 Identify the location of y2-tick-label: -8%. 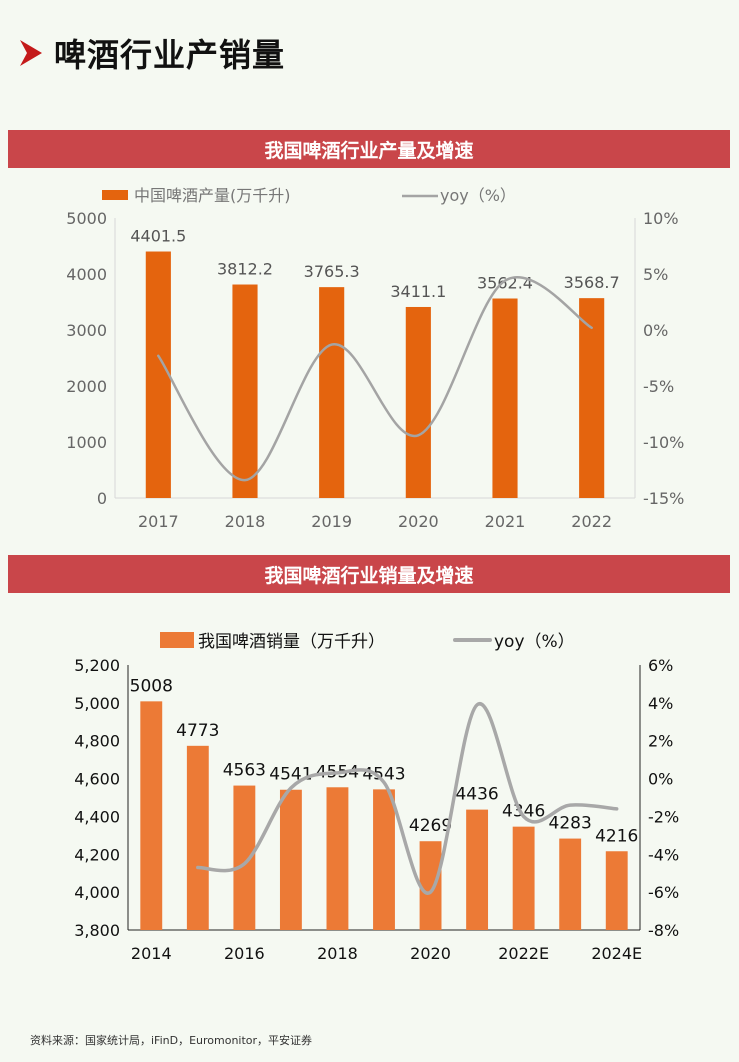
(663, 930).